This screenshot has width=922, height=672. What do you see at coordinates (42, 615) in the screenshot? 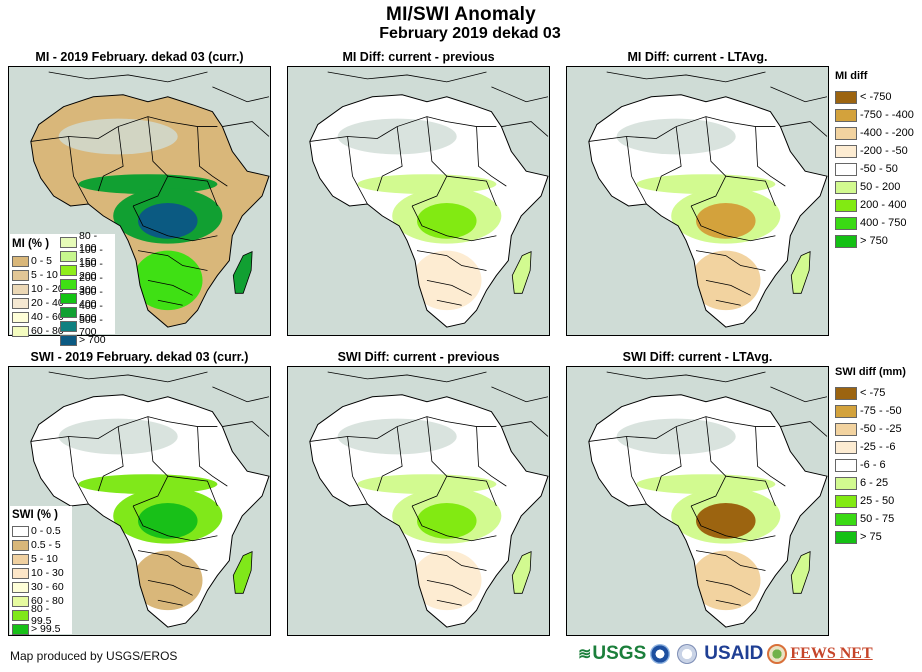
I see `legend-item: 80 - 99.5` at bounding box center [42, 615].